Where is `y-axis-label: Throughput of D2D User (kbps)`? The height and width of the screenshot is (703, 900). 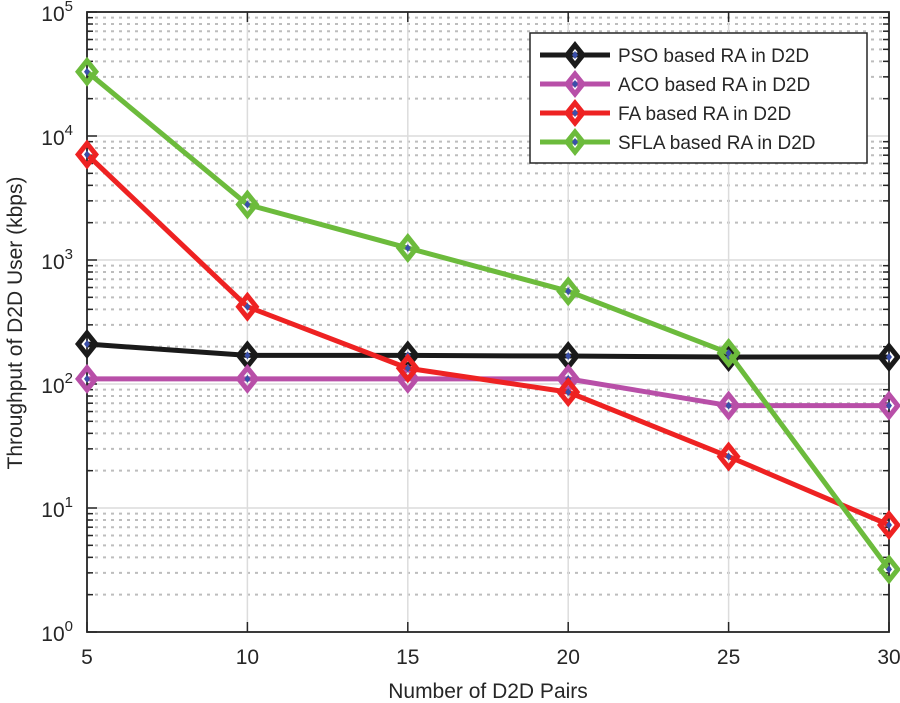
y-axis-label: Throughput of D2D User (kbps) is located at coordinates (15, 323).